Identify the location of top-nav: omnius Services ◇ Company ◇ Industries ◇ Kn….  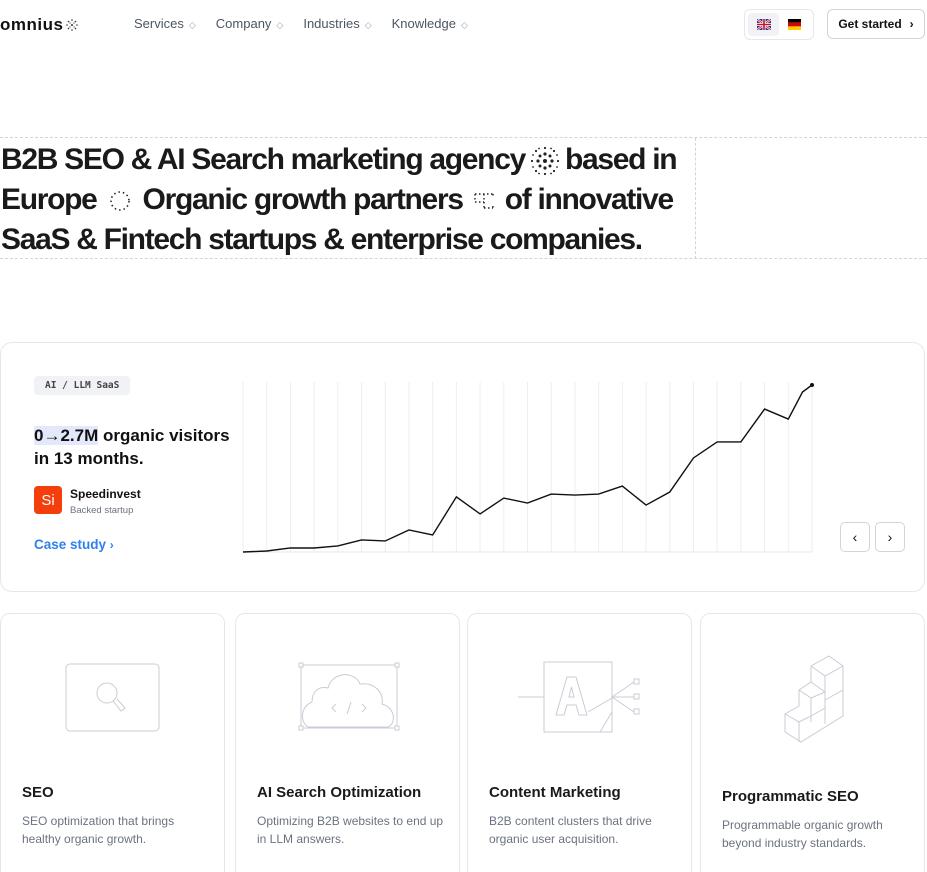
(463, 24).